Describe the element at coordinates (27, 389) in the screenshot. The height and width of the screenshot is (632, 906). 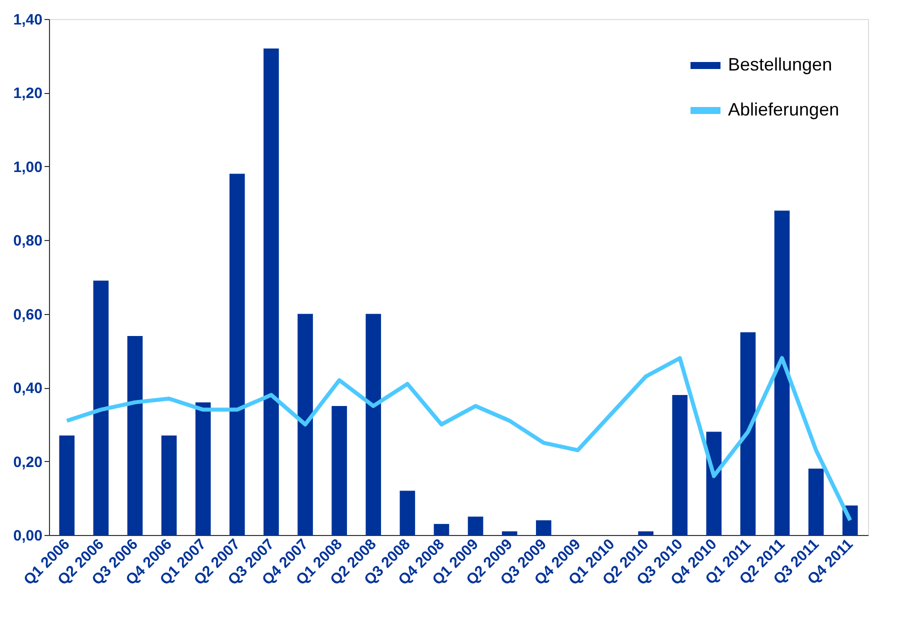
I see `y-tick-label: 0,40` at that location.